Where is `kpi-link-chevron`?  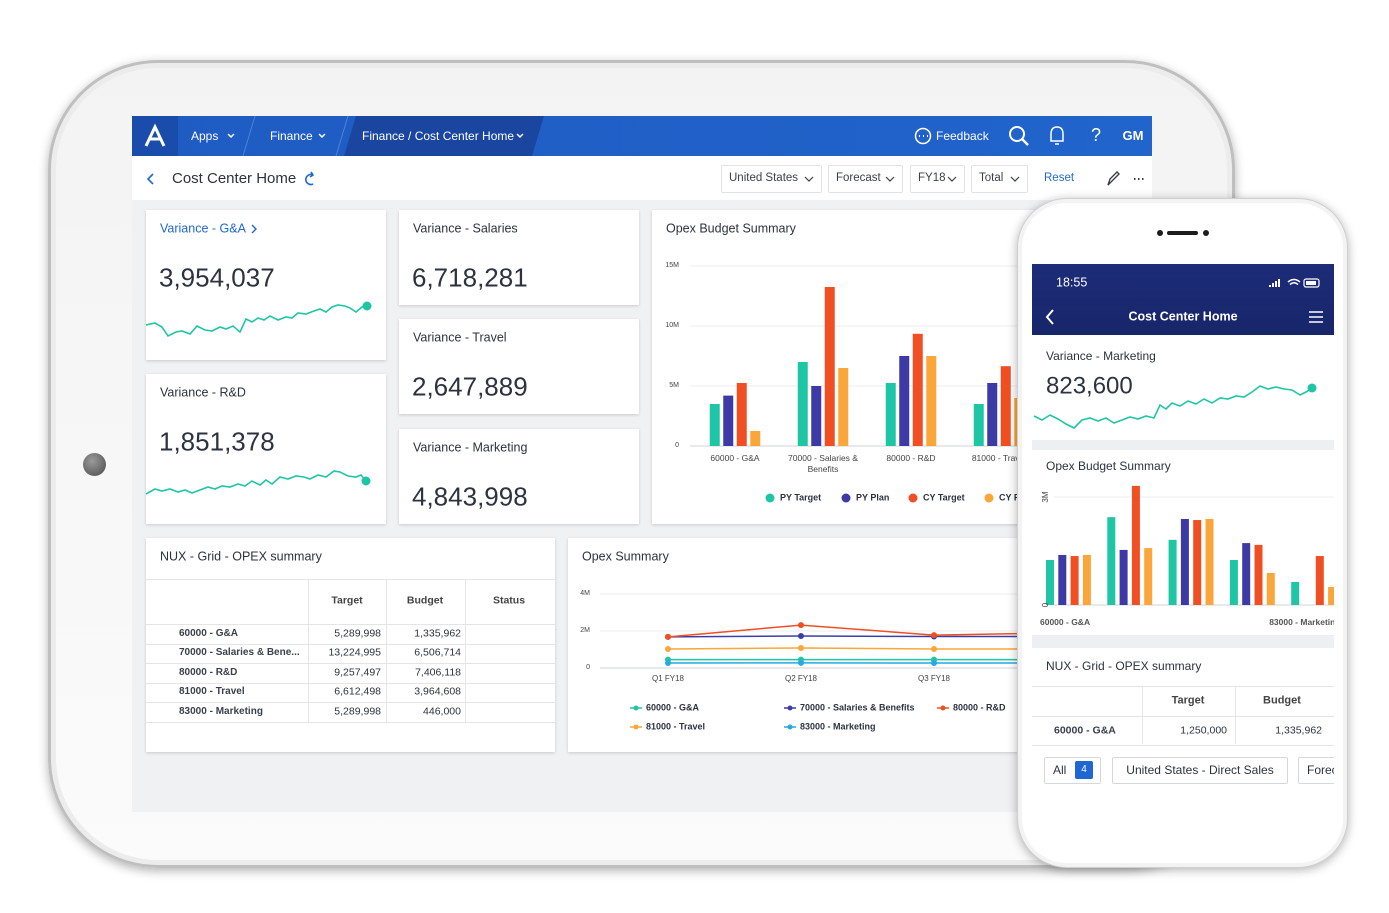 kpi-link-chevron is located at coordinates (254, 229).